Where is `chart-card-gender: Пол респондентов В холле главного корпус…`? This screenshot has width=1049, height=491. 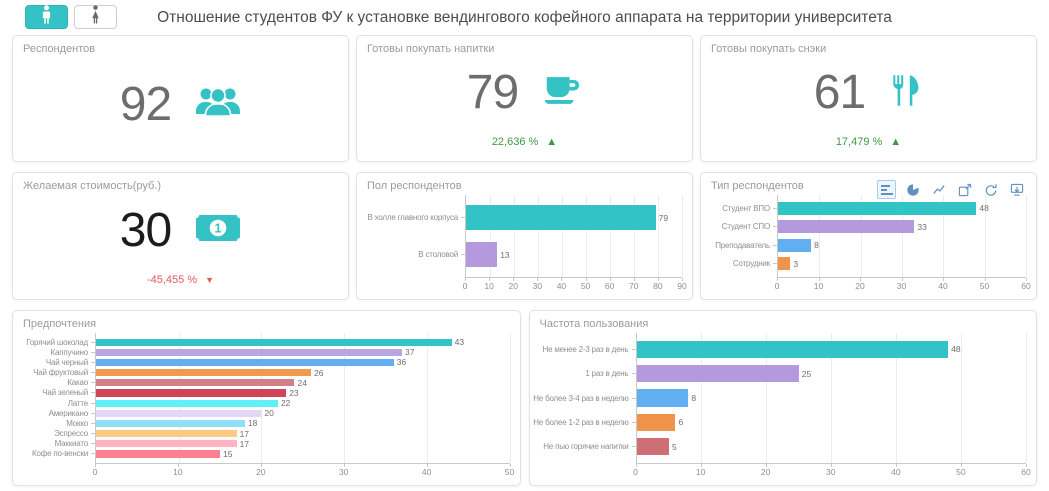
chart-card-gender: Пол респондентов В холле главного корпус… is located at coordinates (524, 236).